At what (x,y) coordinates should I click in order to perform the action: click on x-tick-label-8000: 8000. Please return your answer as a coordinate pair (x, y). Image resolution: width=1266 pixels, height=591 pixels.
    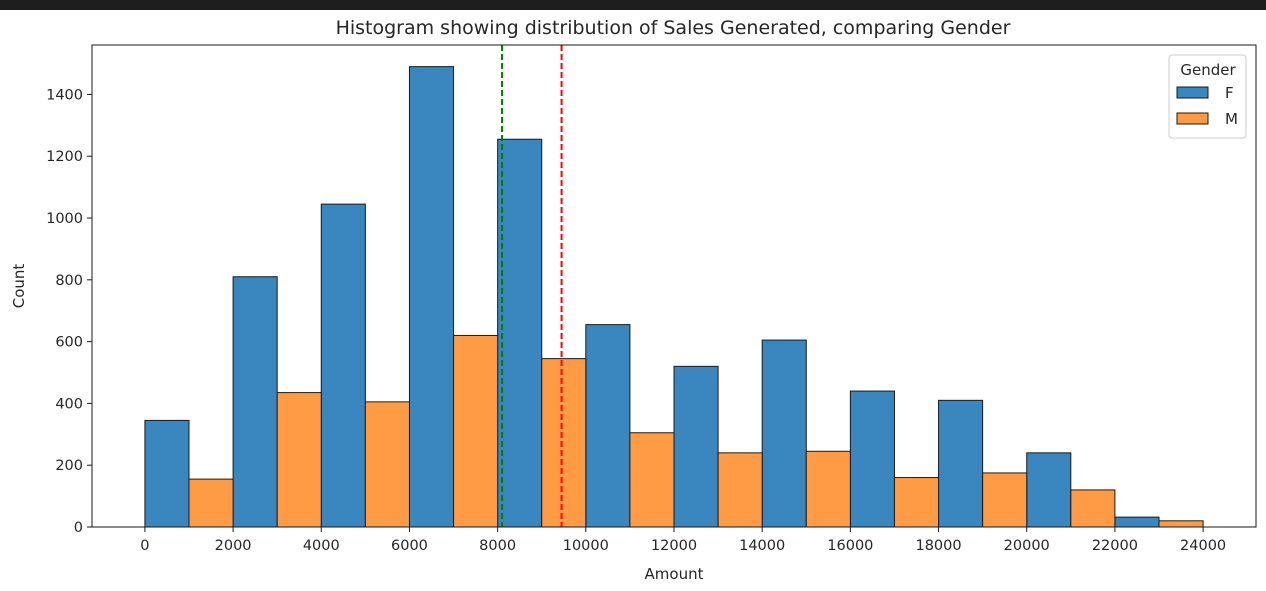
    Looking at the image, I should click on (497, 546).